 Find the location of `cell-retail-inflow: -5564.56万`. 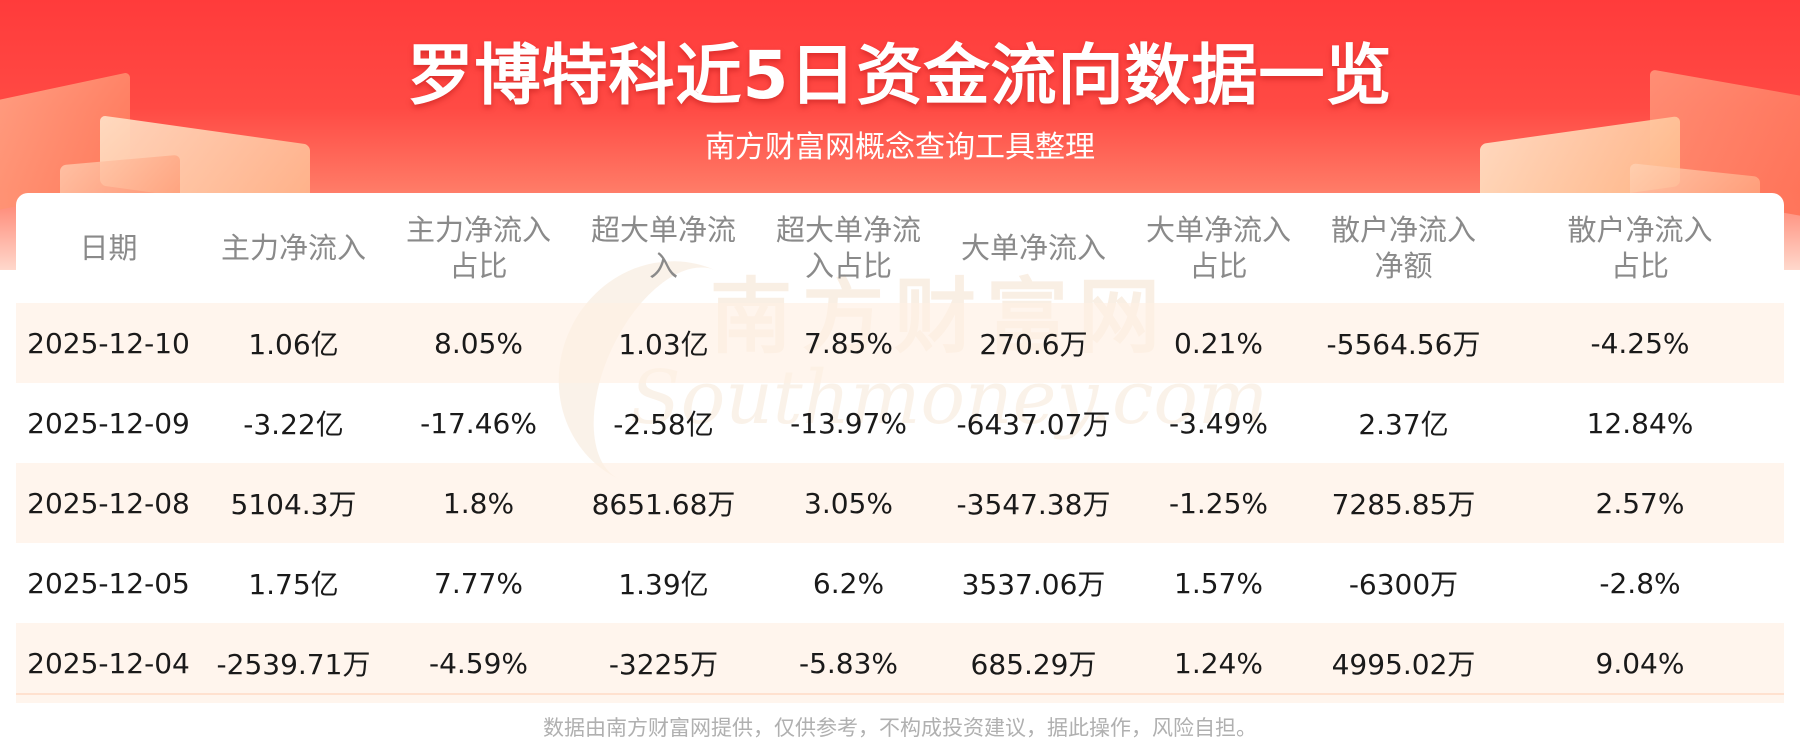

cell-retail-inflow: -5564.56万 is located at coordinates (1403, 343).